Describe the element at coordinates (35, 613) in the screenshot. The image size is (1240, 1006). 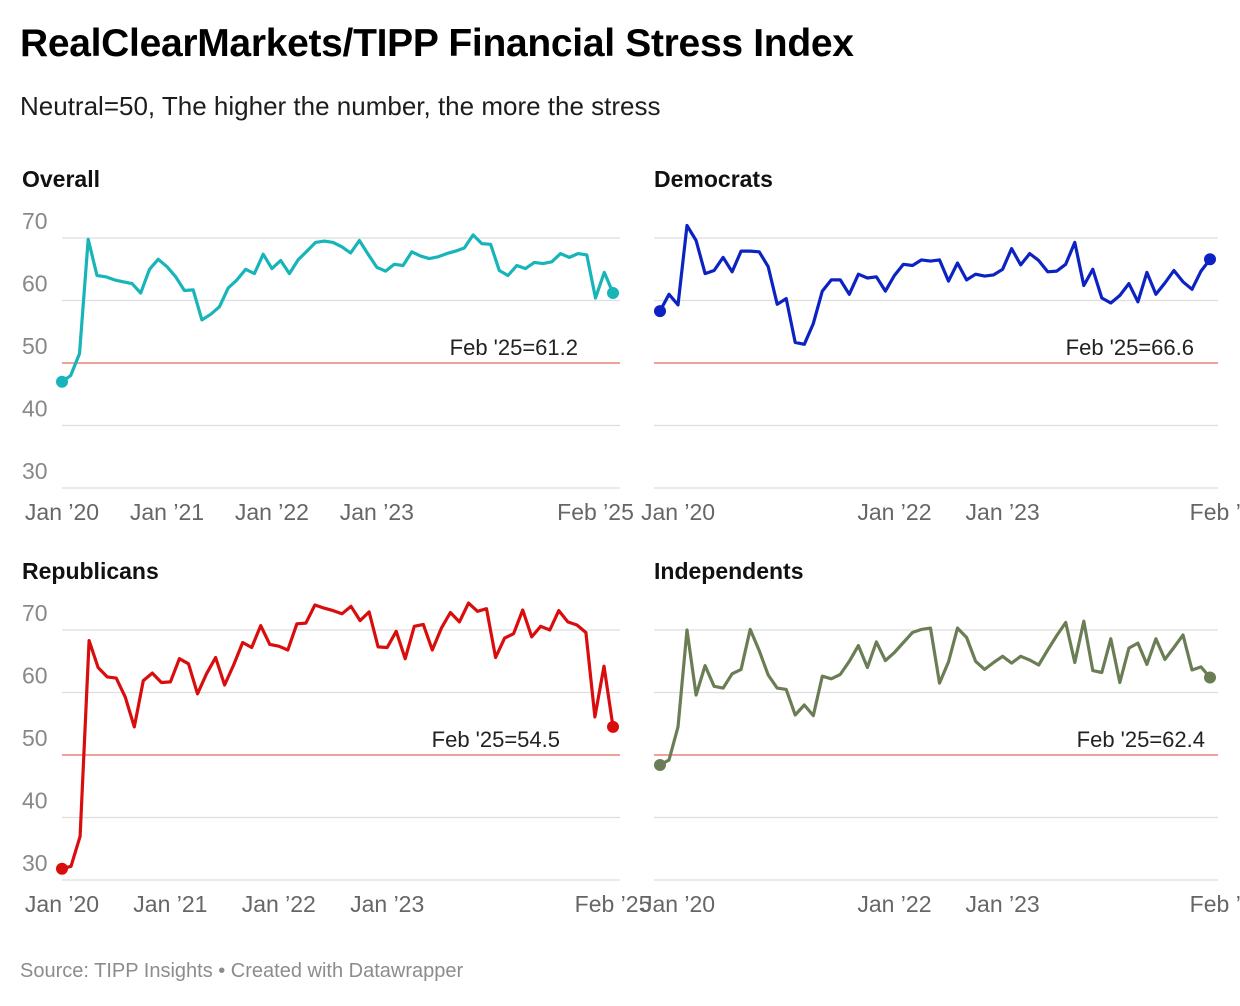
I see `republicans-y-tick-label: 70` at that location.